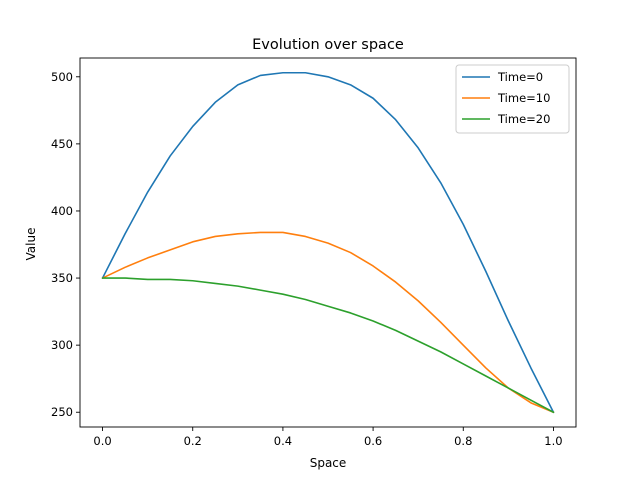 The image size is (640, 480). What do you see at coordinates (328, 437) in the screenshot?
I see `x-axis-ticks: 0.0 0.2 0.4 0.6 0.8 1.0` at bounding box center [328, 437].